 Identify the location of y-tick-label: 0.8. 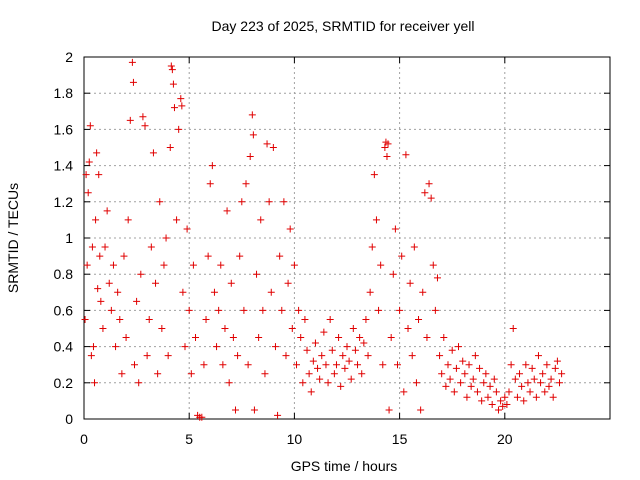
(64, 274).